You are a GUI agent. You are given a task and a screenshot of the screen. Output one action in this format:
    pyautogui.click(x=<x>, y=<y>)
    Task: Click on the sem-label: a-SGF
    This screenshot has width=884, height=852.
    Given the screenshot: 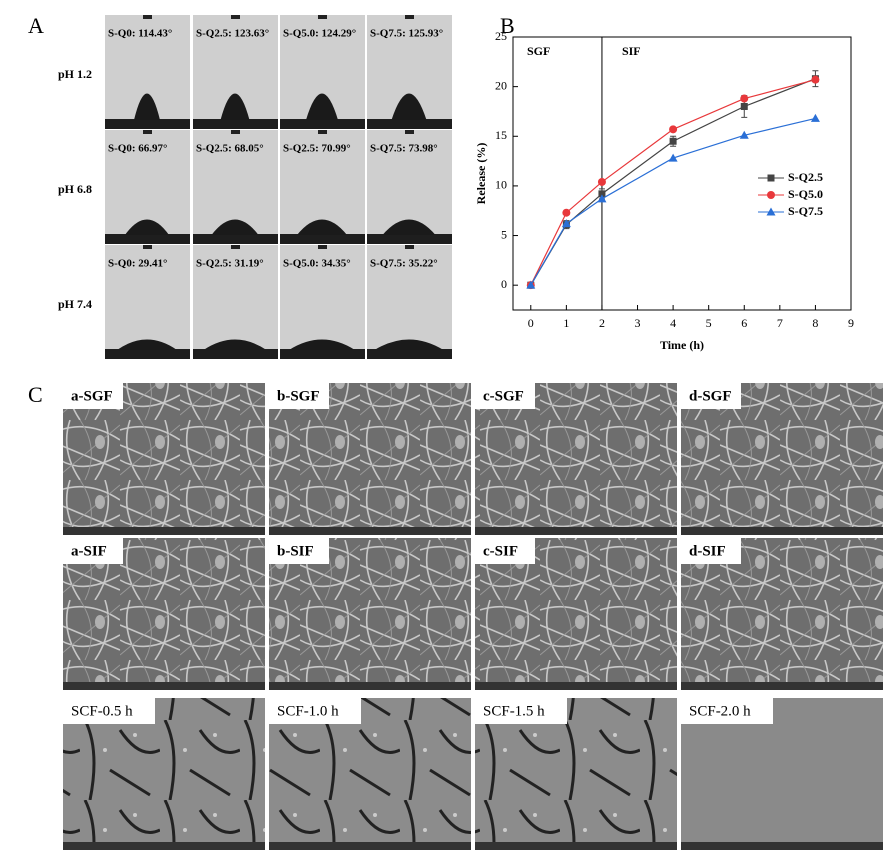 What is the action you would take?
    pyautogui.click(x=92, y=396)
    